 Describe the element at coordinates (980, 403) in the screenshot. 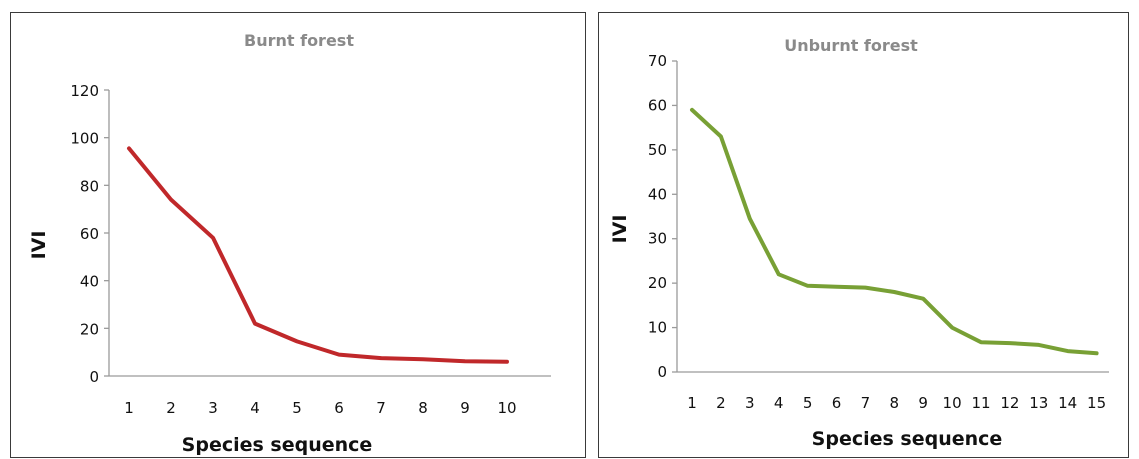

I see `x-tick-label: 11` at that location.